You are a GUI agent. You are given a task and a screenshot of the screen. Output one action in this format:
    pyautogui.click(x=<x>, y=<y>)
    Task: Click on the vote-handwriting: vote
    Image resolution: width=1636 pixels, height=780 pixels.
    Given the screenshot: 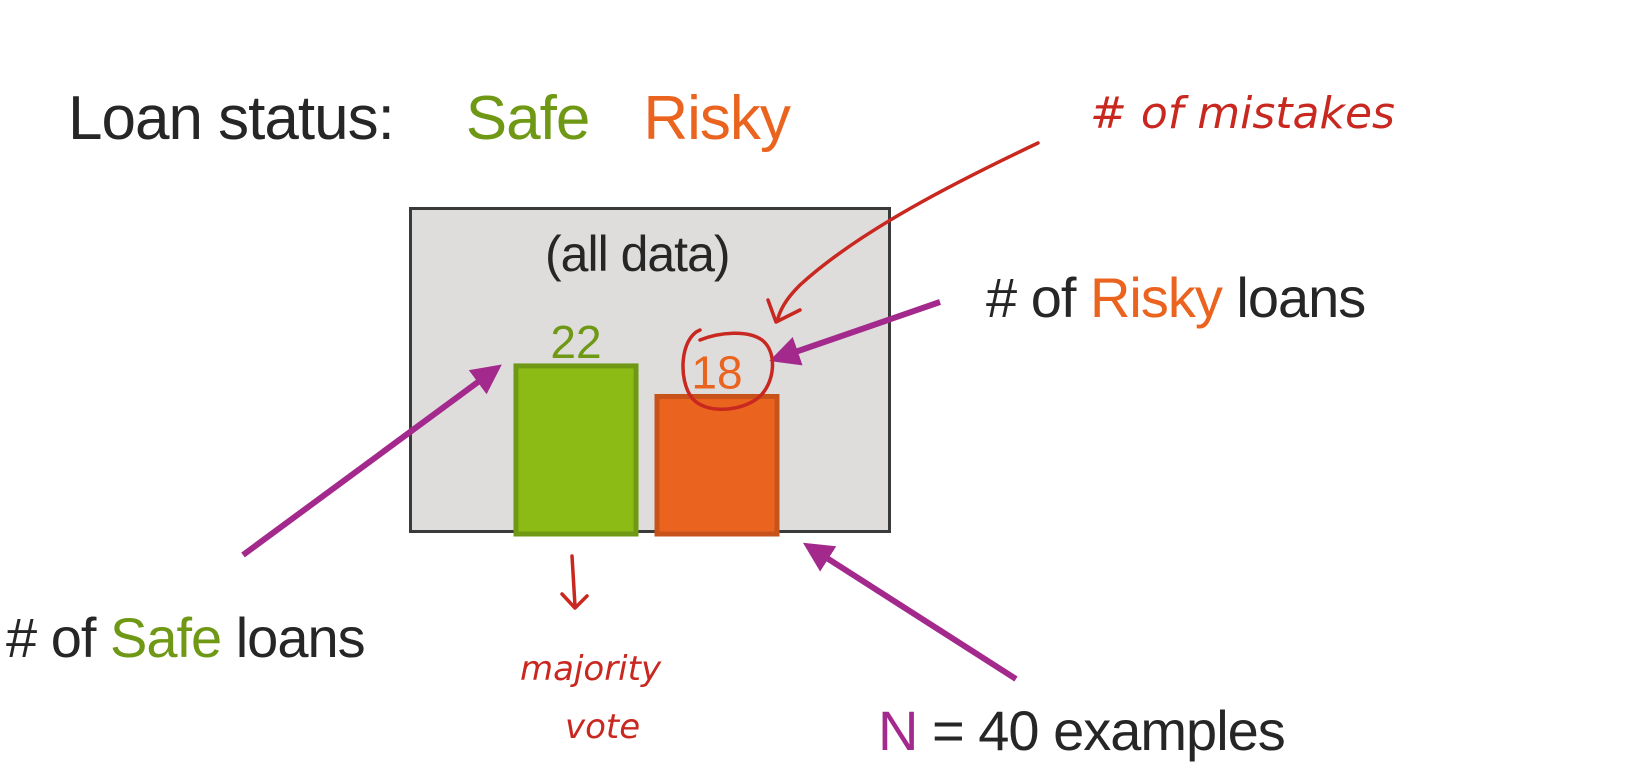 What is the action you would take?
    pyautogui.click(x=602, y=727)
    